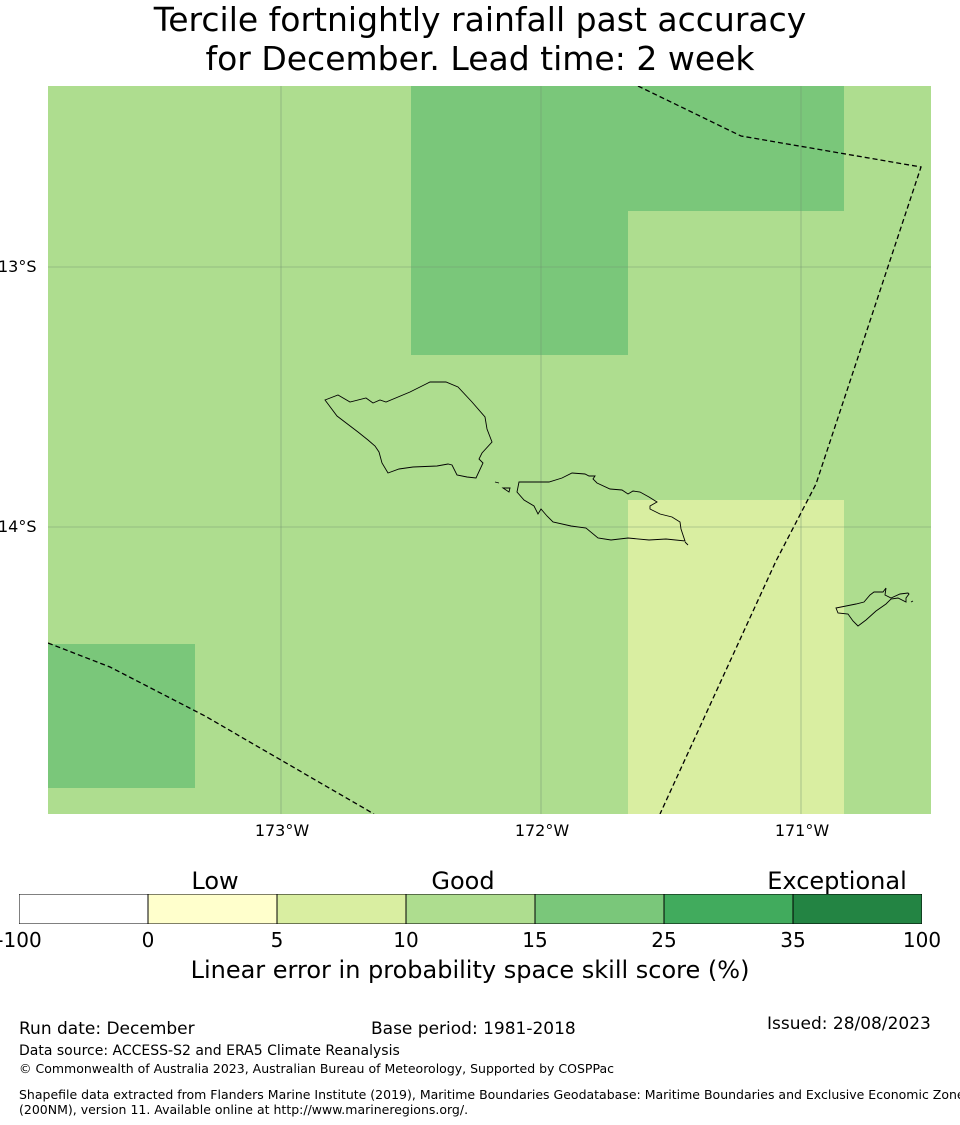  I want to click on tick-label-25: 25, so click(664, 940).